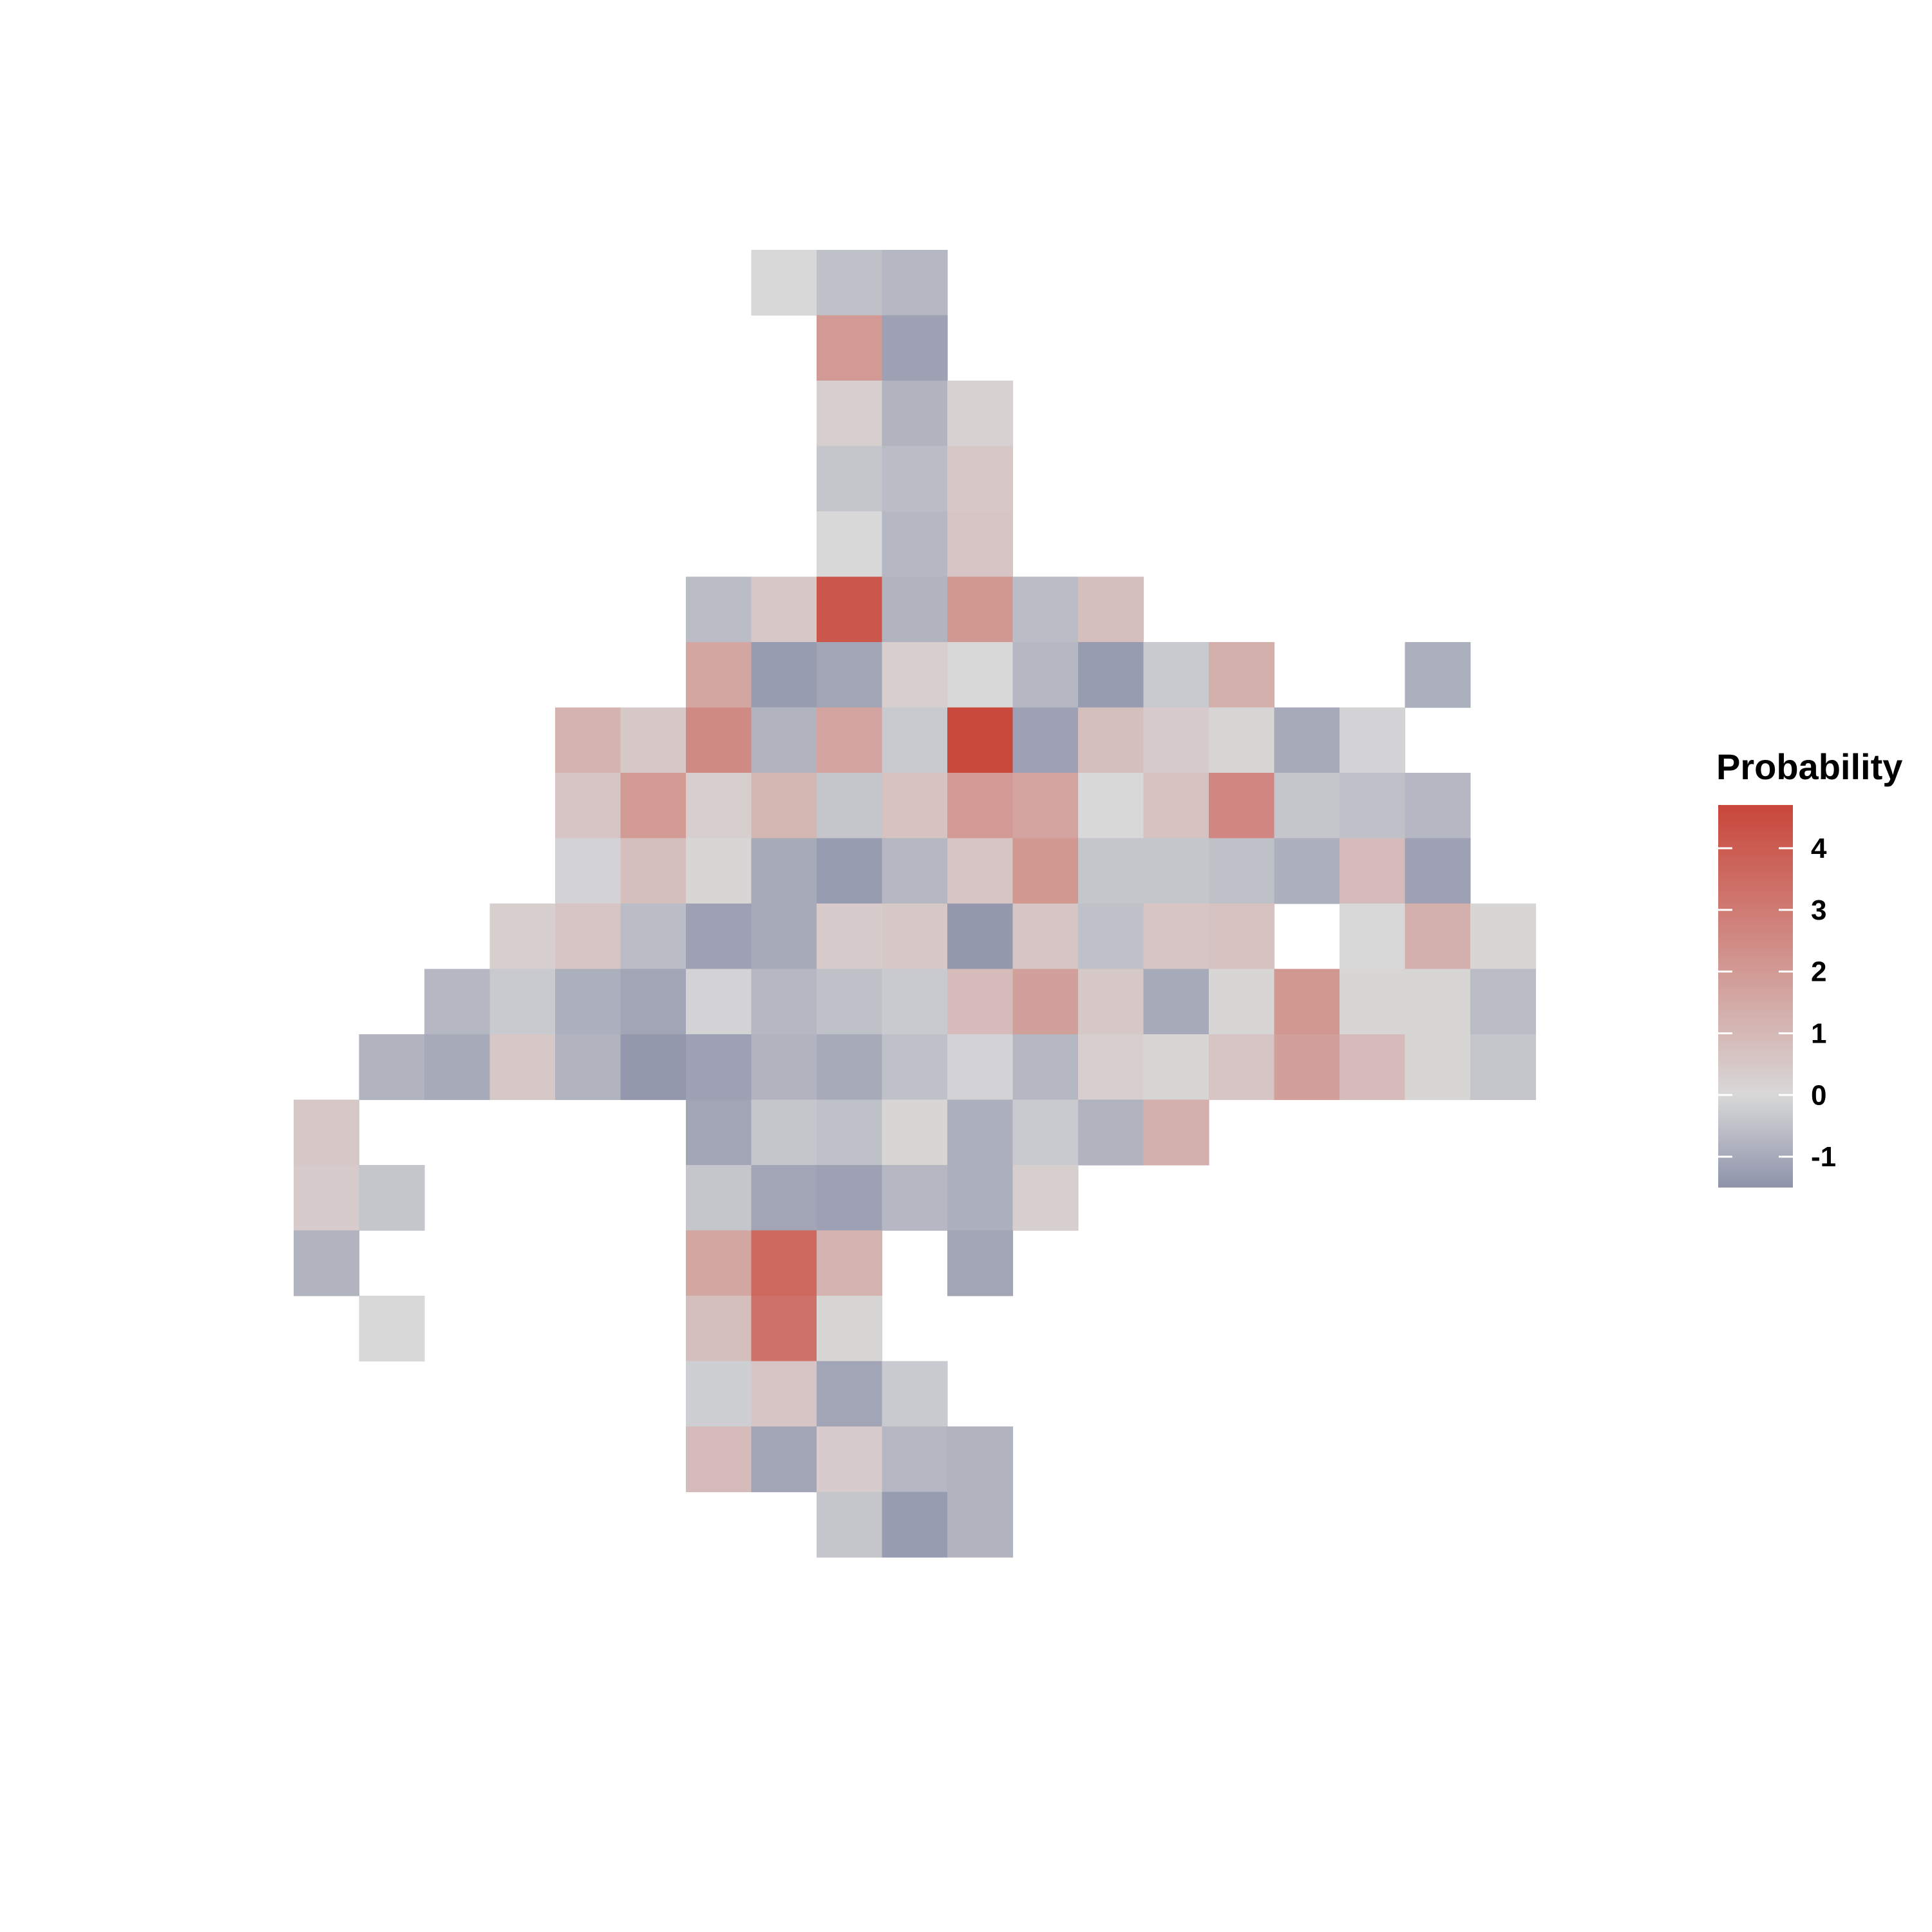 This screenshot has width=1932, height=1932. I want to click on heatmap-cell-r8-c6, so click(719, 806).